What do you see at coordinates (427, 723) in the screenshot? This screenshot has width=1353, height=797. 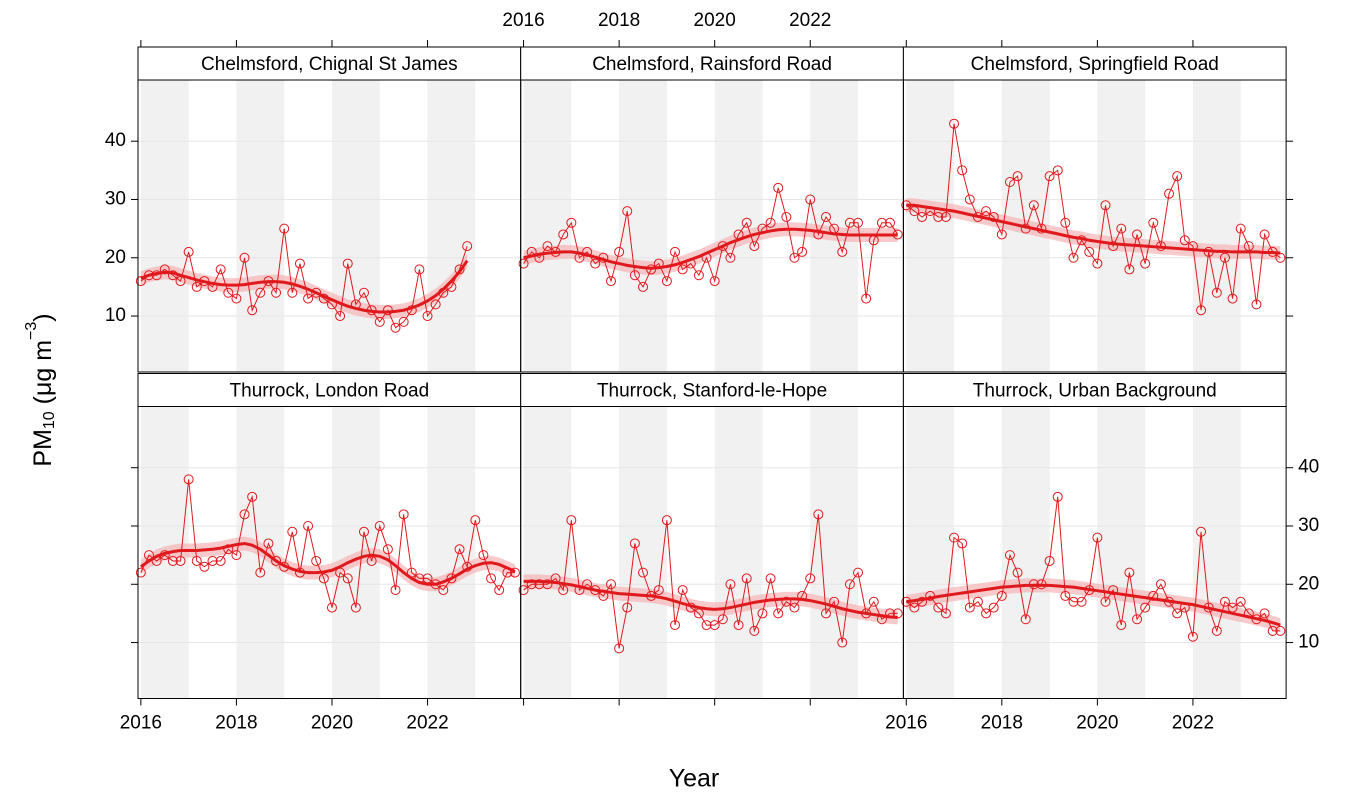 I see `x-tick-label: 2022` at bounding box center [427, 723].